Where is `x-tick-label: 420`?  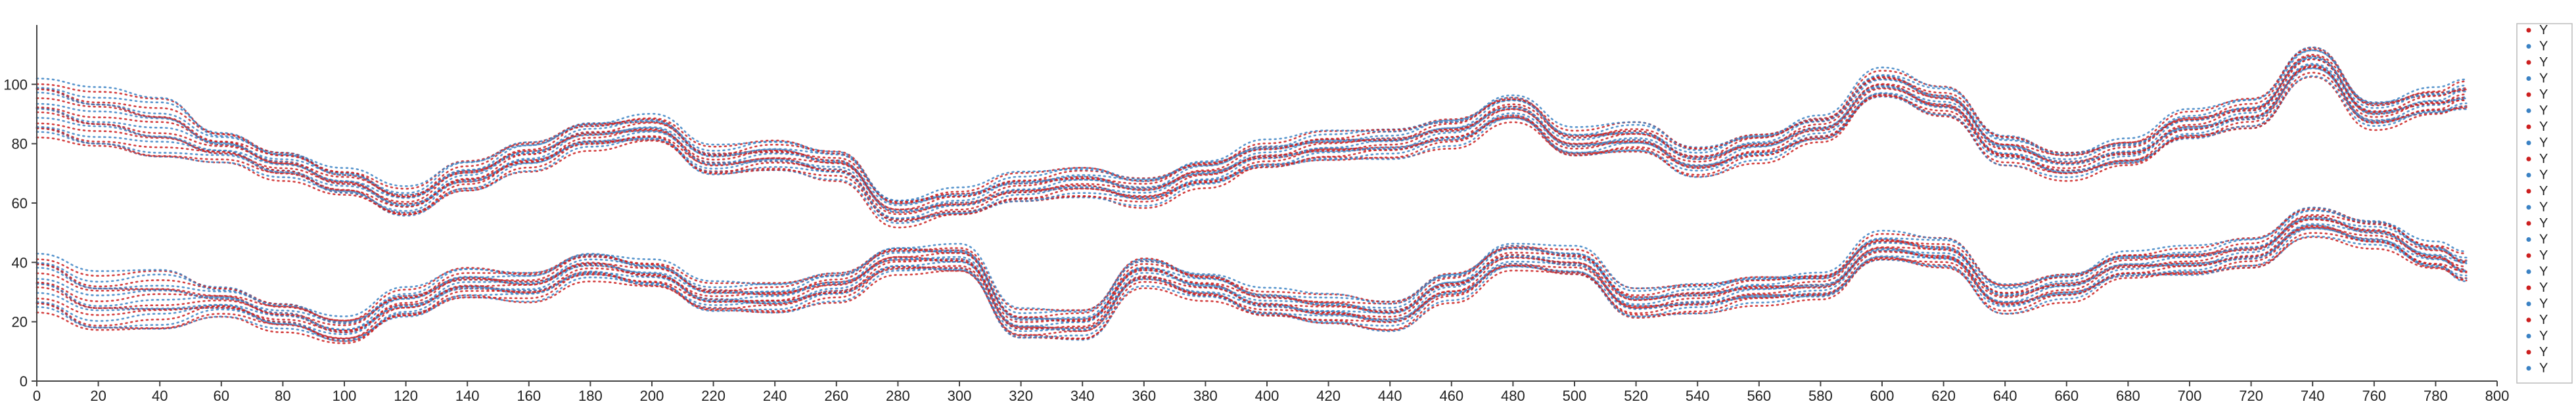
x-tick-label: 420 is located at coordinates (1328, 396).